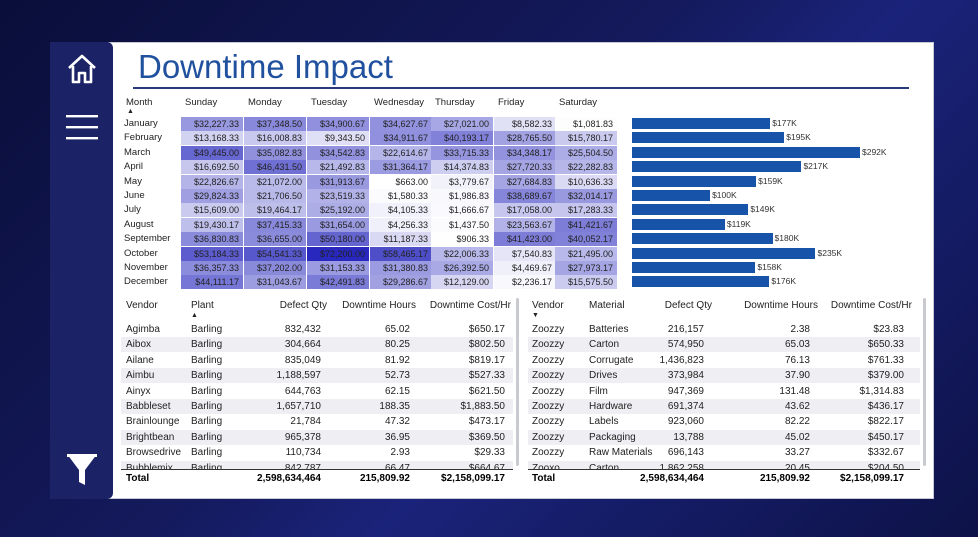 This screenshot has width=978, height=537. What do you see at coordinates (525, 196) in the screenshot?
I see `heatmap-cell: $38,689.67` at bounding box center [525, 196].